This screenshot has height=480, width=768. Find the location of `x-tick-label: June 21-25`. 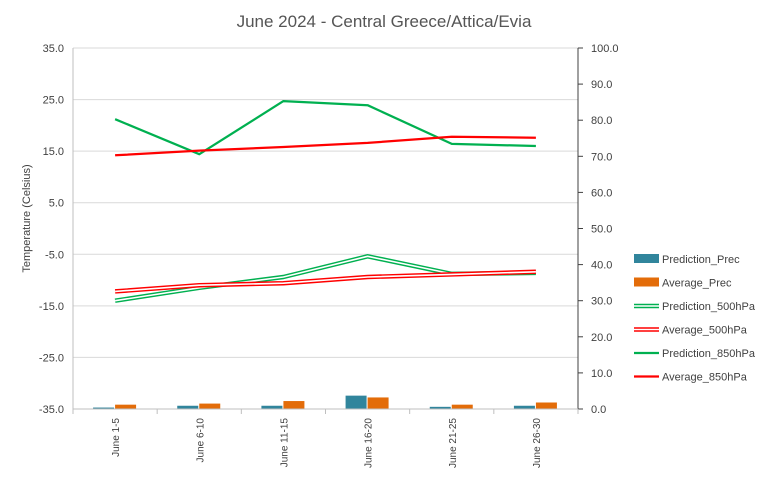

x-tick-label: June 21-25 is located at coordinates (453, 443).